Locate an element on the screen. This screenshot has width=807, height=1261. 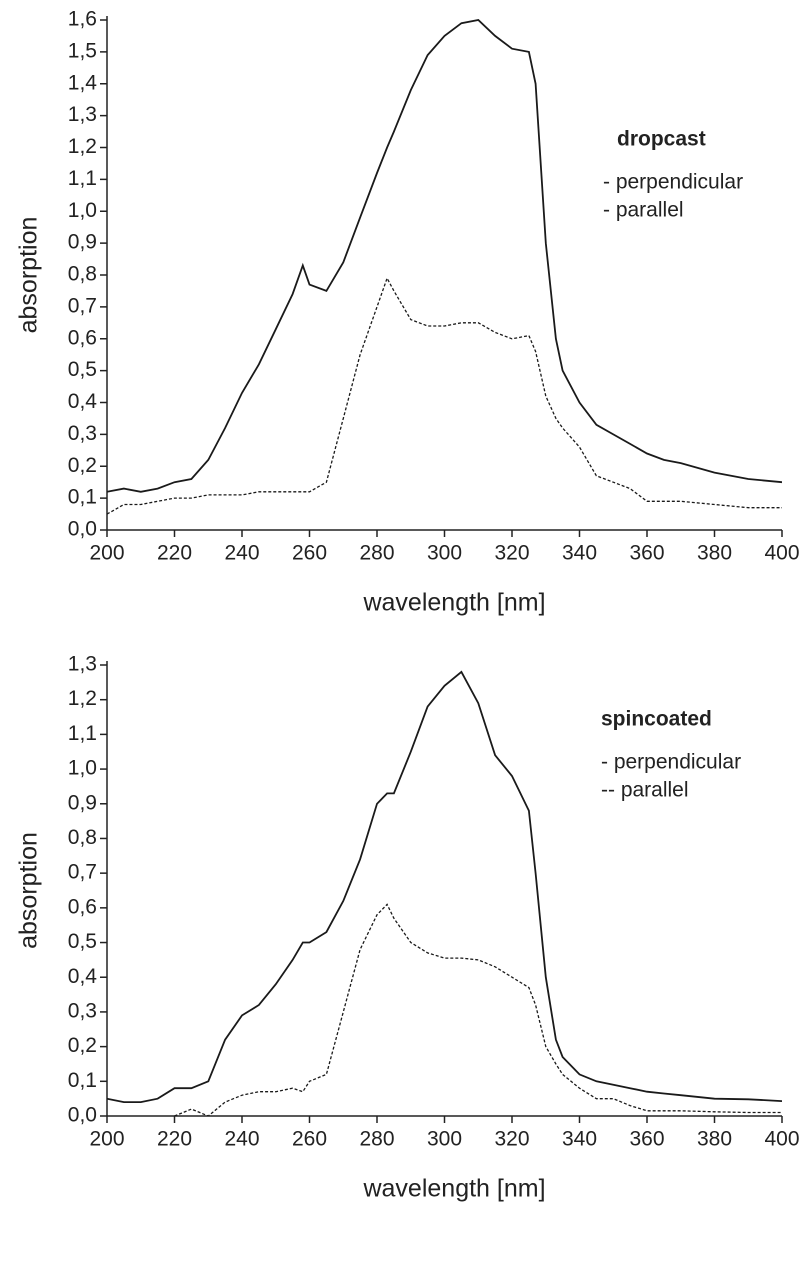
legend-title: spincoated is located at coordinates (656, 719).